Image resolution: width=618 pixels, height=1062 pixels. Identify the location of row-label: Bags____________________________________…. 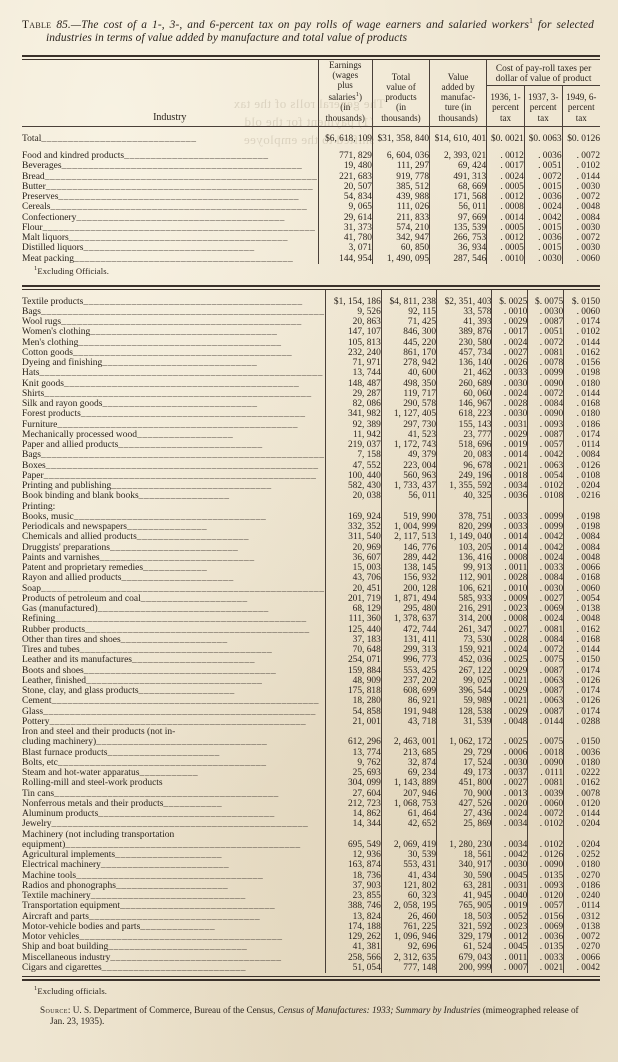
(173, 455).